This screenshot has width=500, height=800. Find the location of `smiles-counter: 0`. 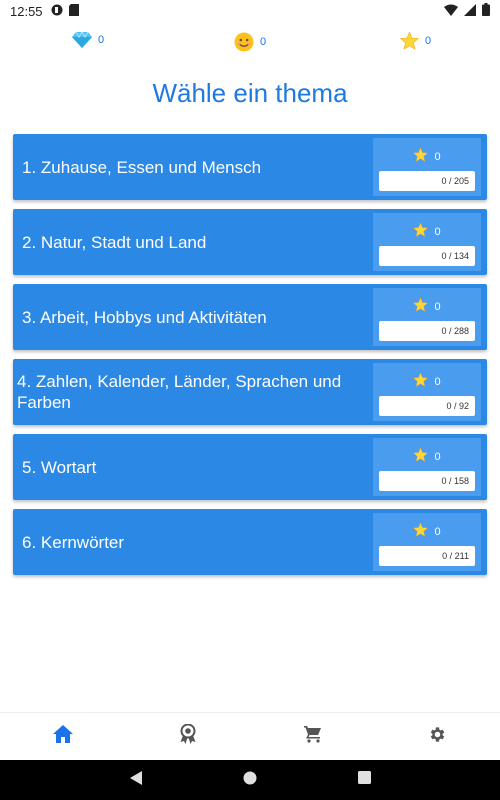

smiles-counter: 0 is located at coordinates (250, 42).